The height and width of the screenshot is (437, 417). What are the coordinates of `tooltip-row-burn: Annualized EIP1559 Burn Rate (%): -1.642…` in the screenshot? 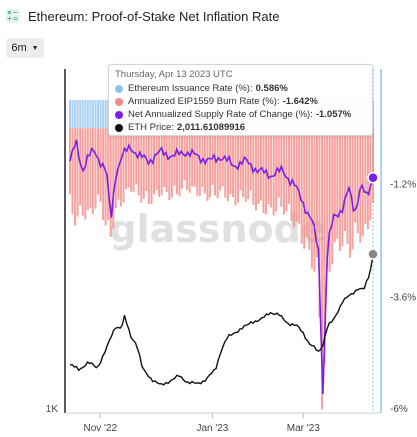 It's located at (240, 101).